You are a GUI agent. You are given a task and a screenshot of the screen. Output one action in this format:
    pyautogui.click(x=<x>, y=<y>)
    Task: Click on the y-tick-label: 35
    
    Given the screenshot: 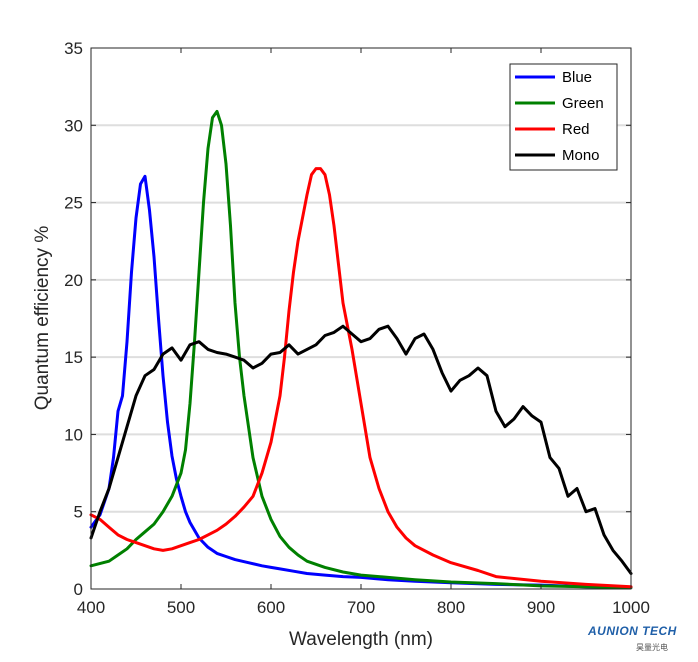 What is the action you would take?
    pyautogui.click(x=73, y=48)
    